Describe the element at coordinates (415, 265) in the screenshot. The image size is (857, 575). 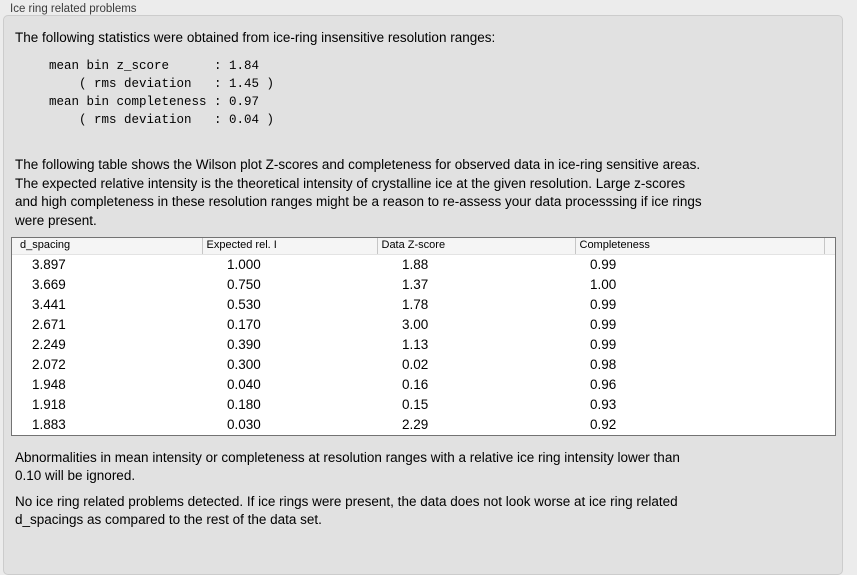
I see `table-cell: 1.88` at that location.